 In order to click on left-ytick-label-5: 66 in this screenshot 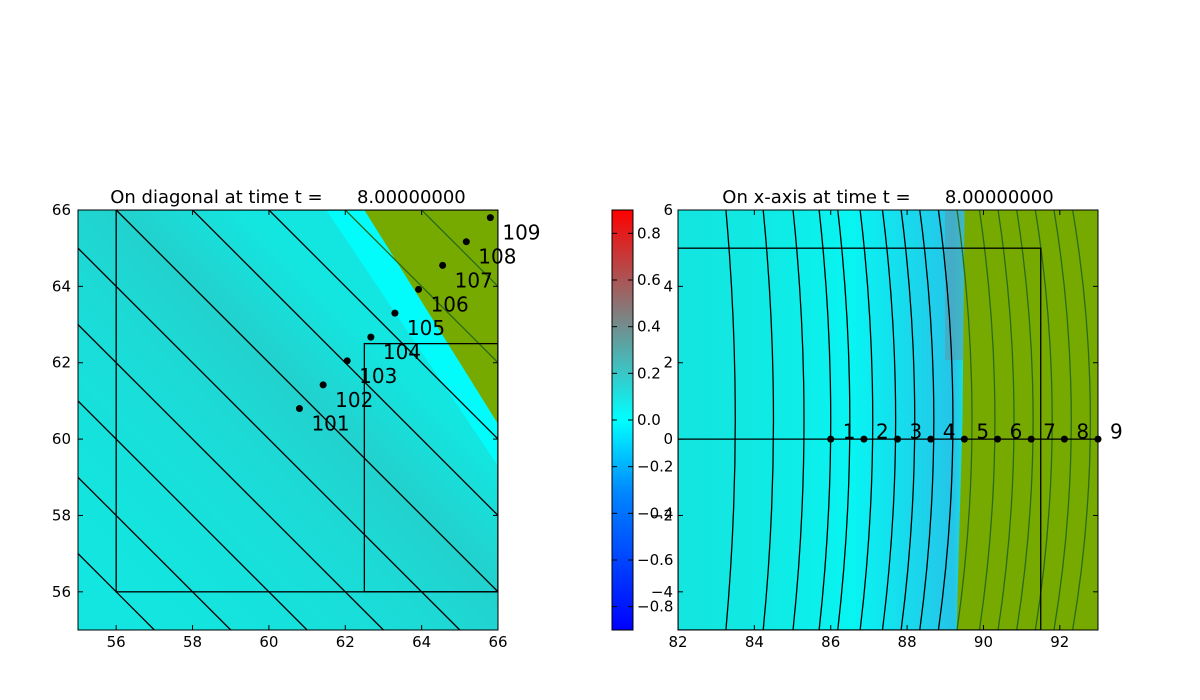, I will do `click(61, 210)`.